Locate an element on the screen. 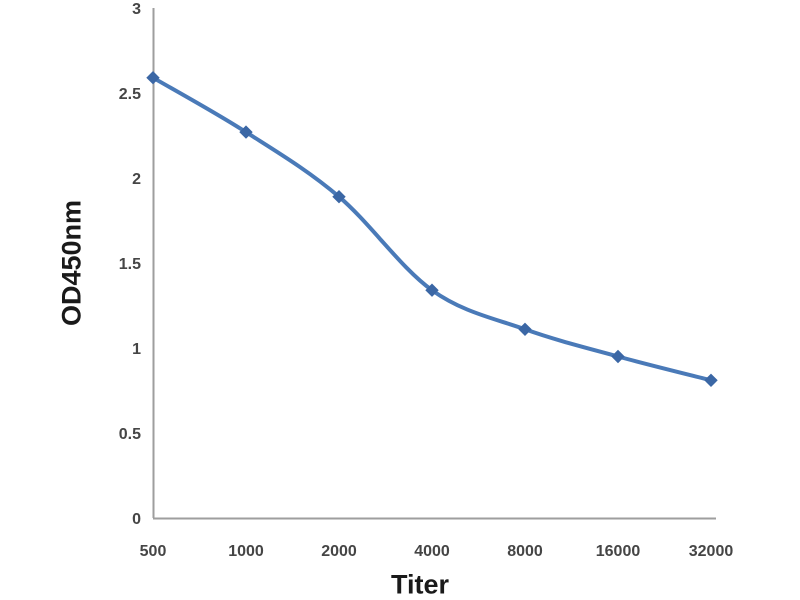 The image size is (800, 600). y-tick-label: 2 is located at coordinates (136, 179).